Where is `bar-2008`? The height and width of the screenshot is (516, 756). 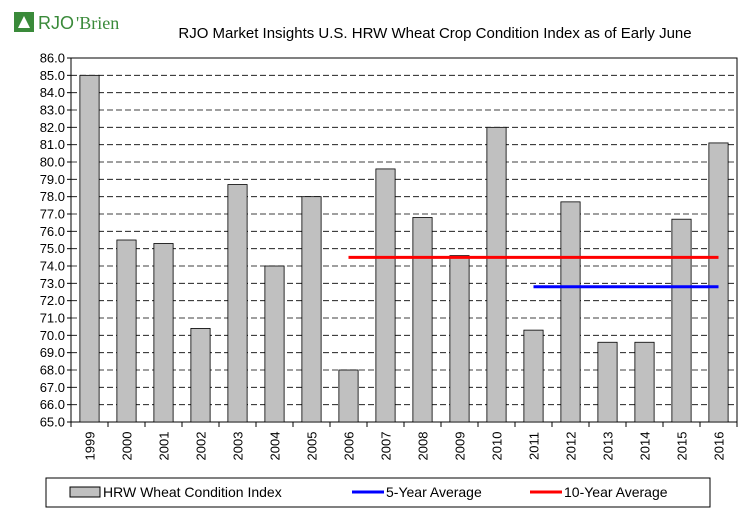
bar-2008 is located at coordinates (422, 320).